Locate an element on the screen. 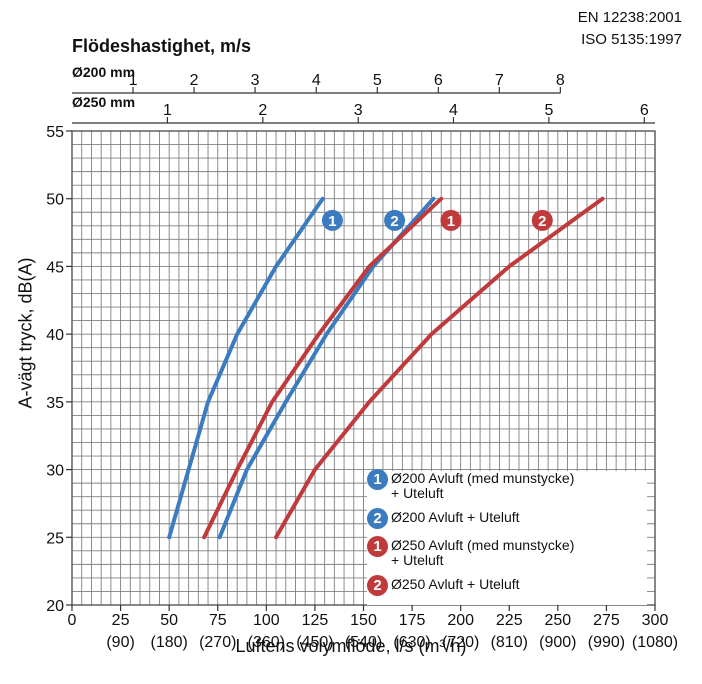 The height and width of the screenshot is (684, 702). legend-item: 1 Ø200 Avluft (med munstycke) + Uteluft is located at coordinates (507, 485).